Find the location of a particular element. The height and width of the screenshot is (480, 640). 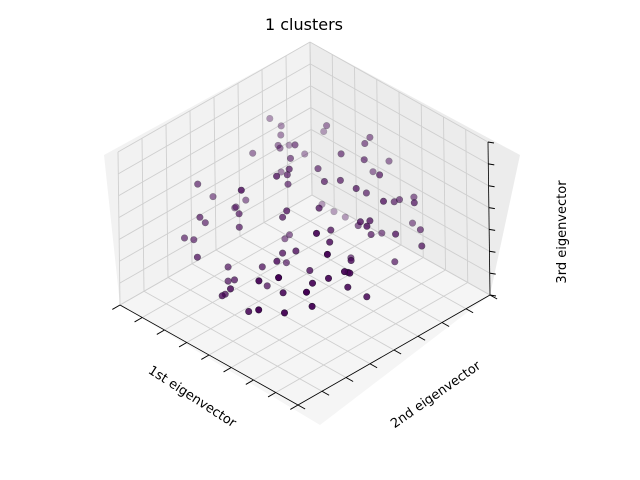

y-axis-label: 2nd eigenvector is located at coordinates (436, 395).